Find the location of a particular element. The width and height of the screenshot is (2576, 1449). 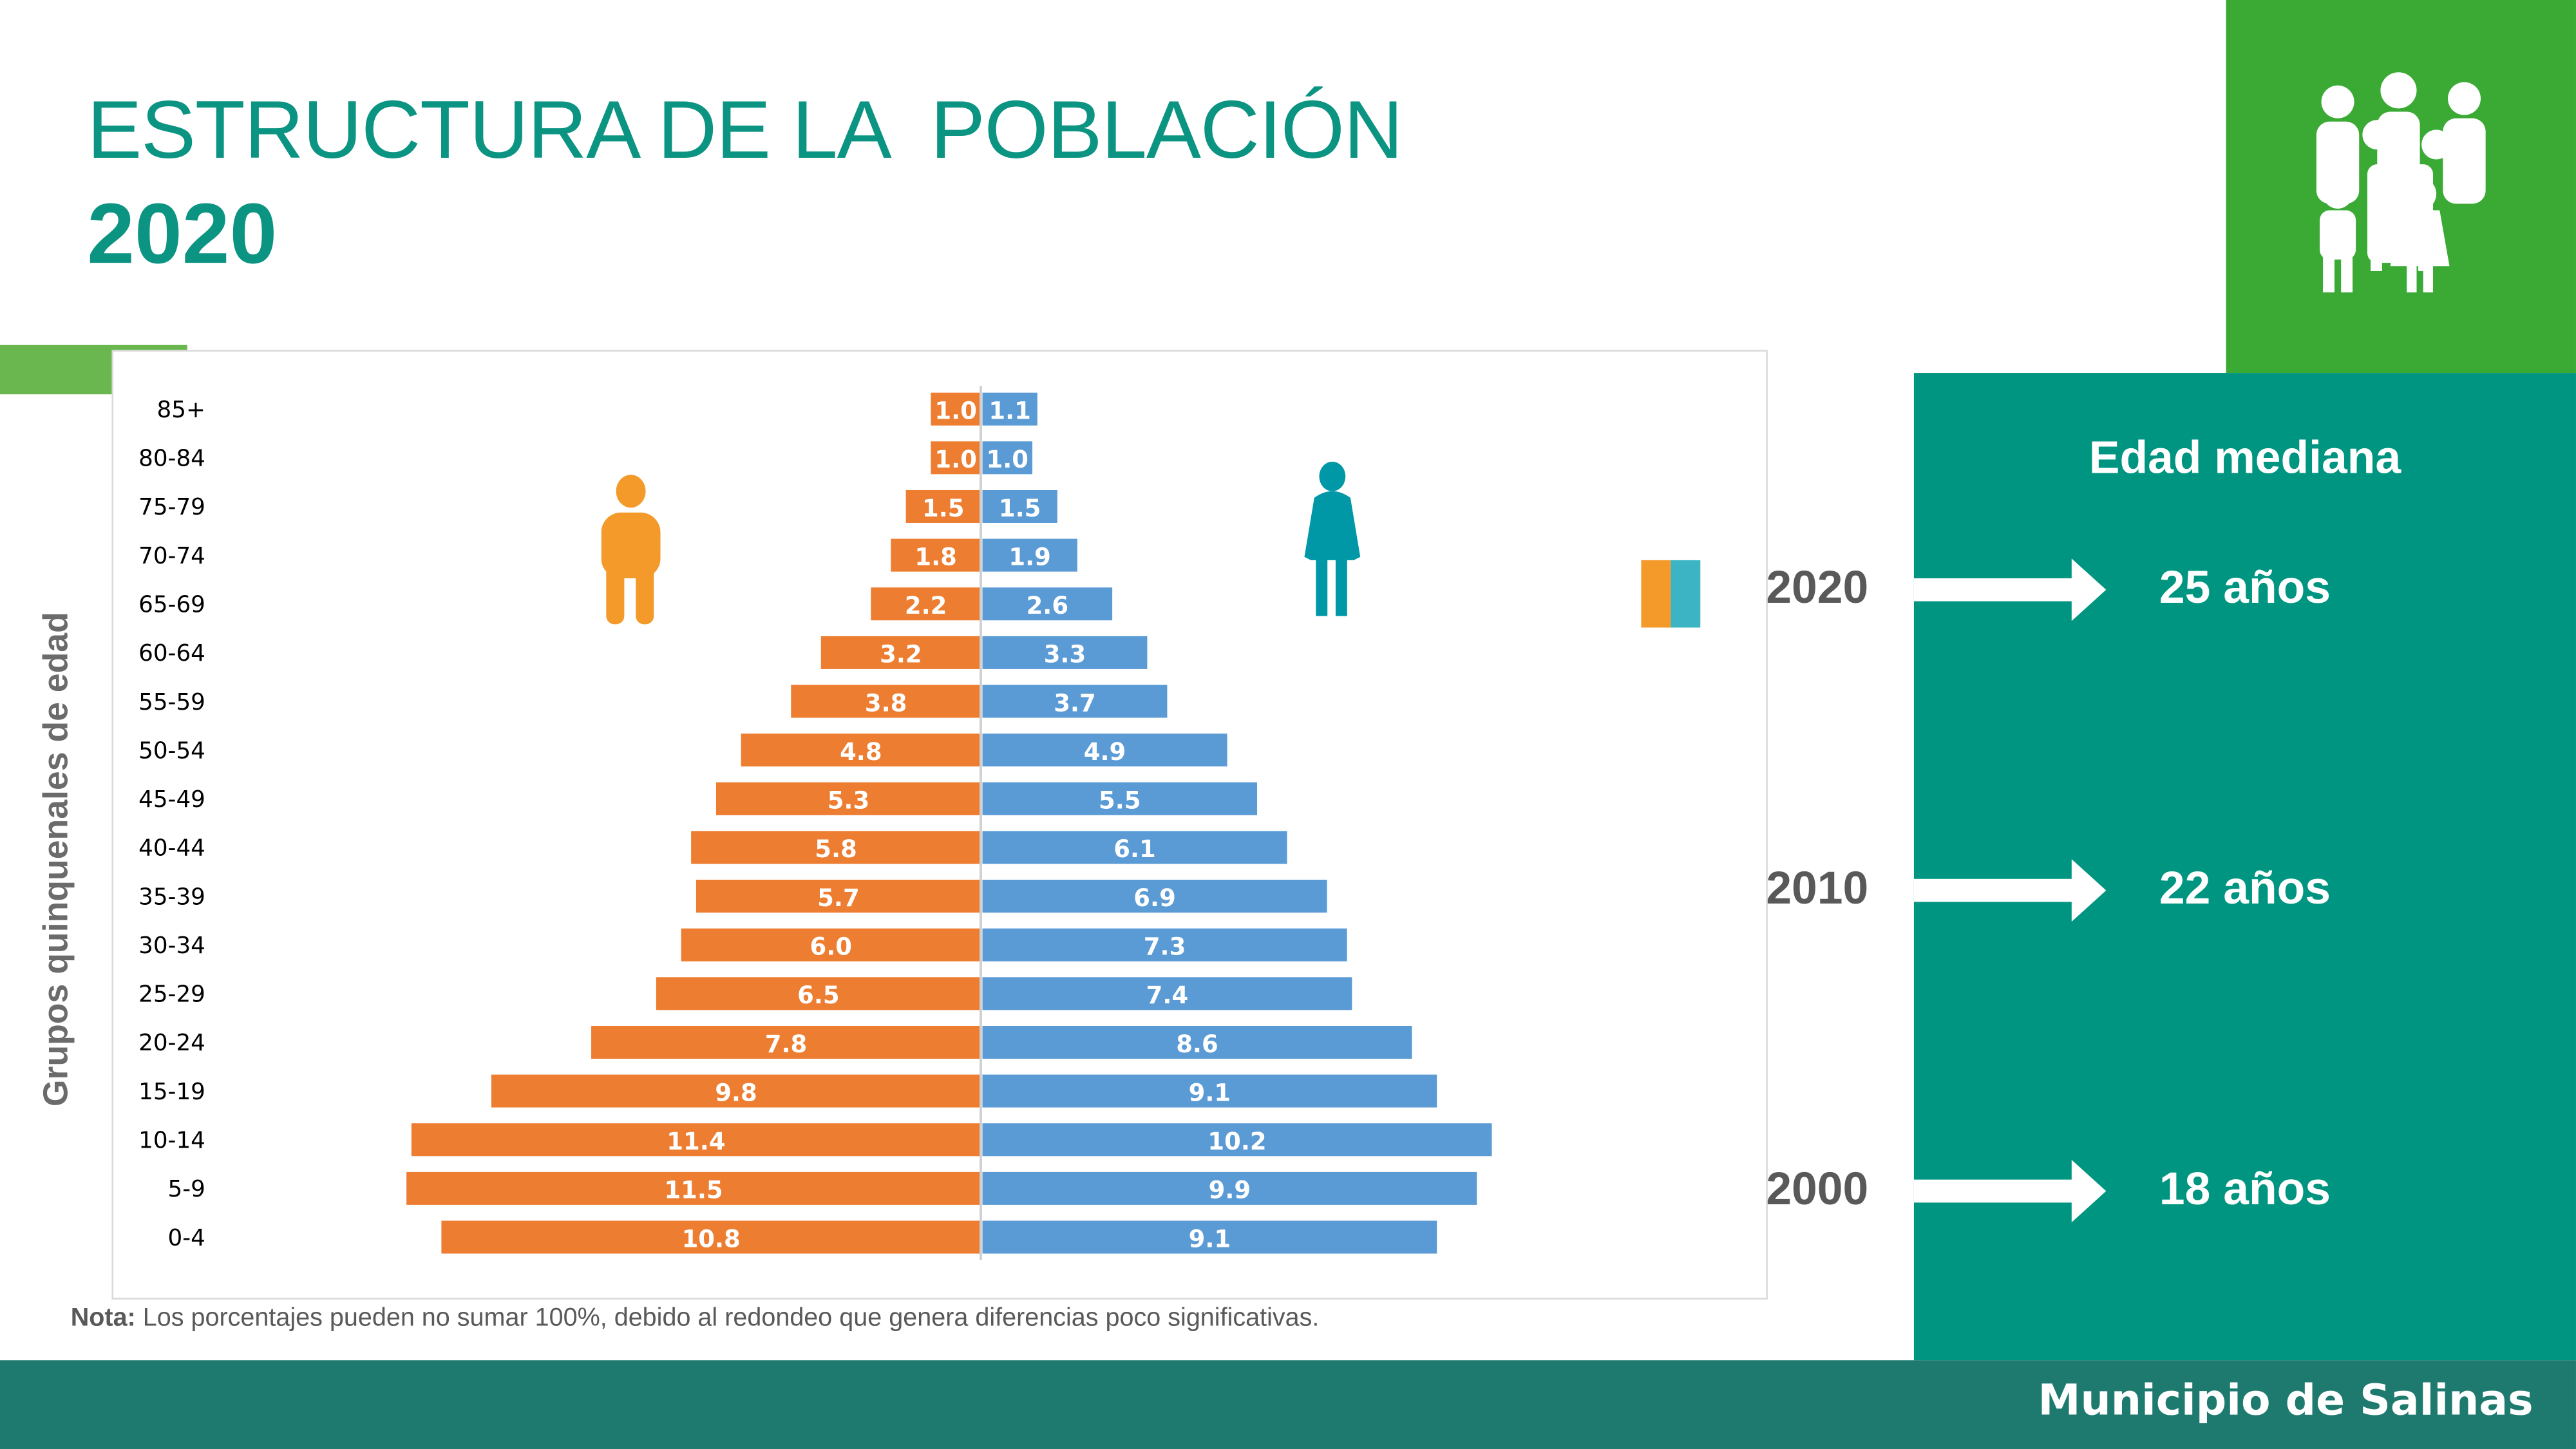

woman-icon is located at coordinates (1333, 538).